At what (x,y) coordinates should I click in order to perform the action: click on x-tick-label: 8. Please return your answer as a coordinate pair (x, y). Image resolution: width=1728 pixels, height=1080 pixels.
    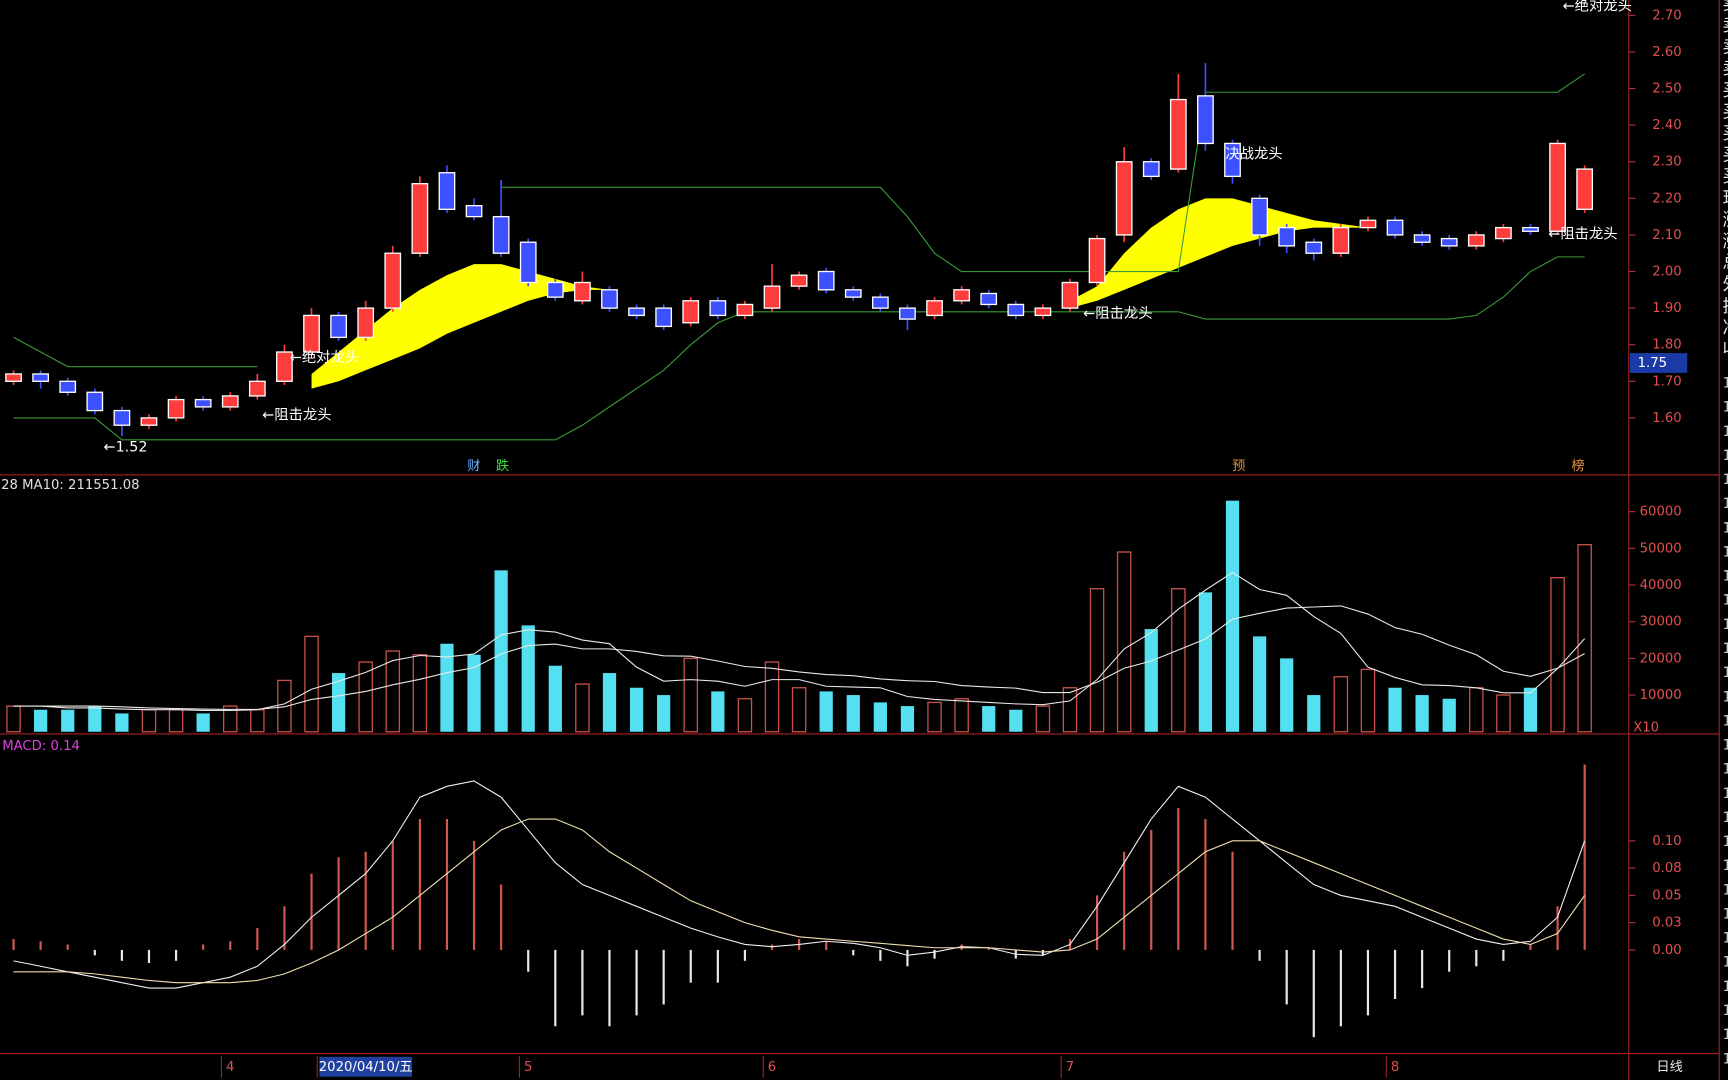
    Looking at the image, I should click on (1395, 1067).